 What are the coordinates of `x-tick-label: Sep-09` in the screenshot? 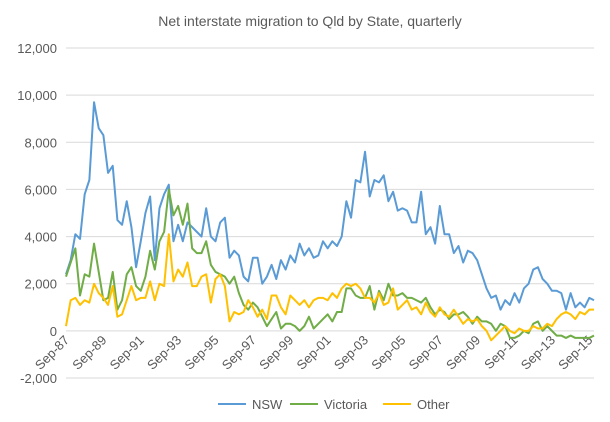 It's located at (463, 352).